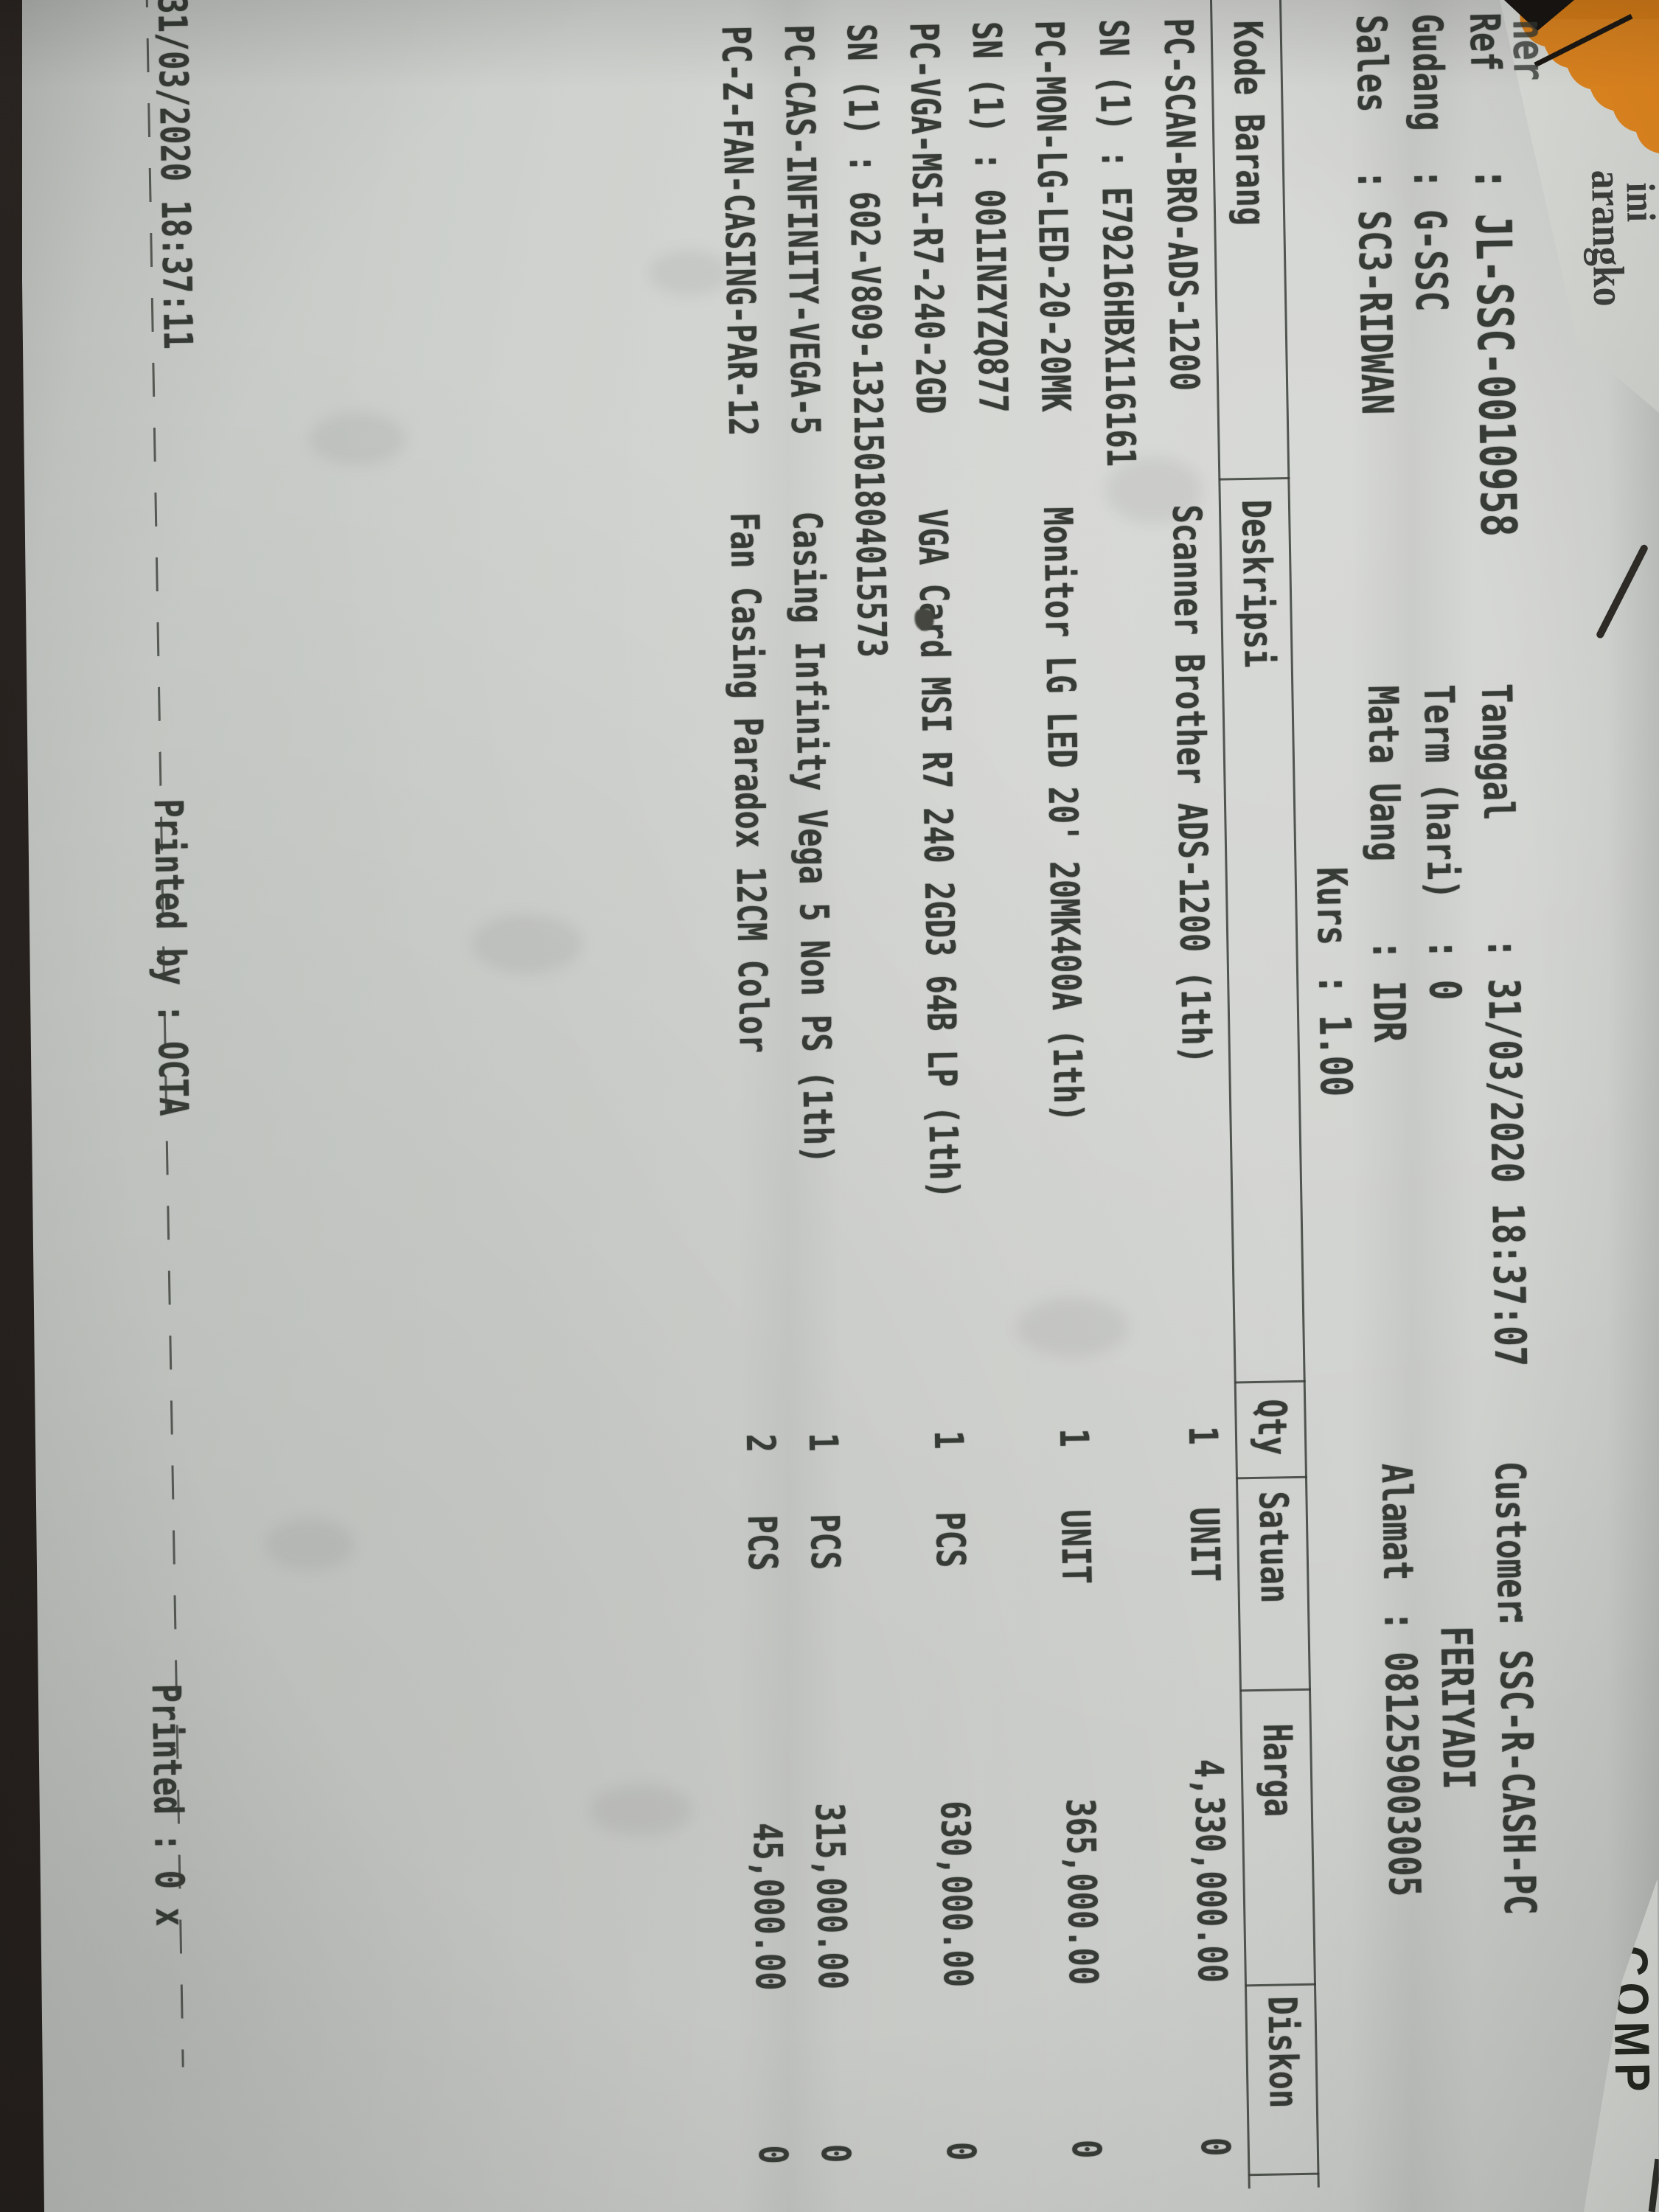 The width and height of the screenshot is (1659, 2212). I want to click on row-serial: SN (1) : E79216HBX116161, so click(1117, 242).